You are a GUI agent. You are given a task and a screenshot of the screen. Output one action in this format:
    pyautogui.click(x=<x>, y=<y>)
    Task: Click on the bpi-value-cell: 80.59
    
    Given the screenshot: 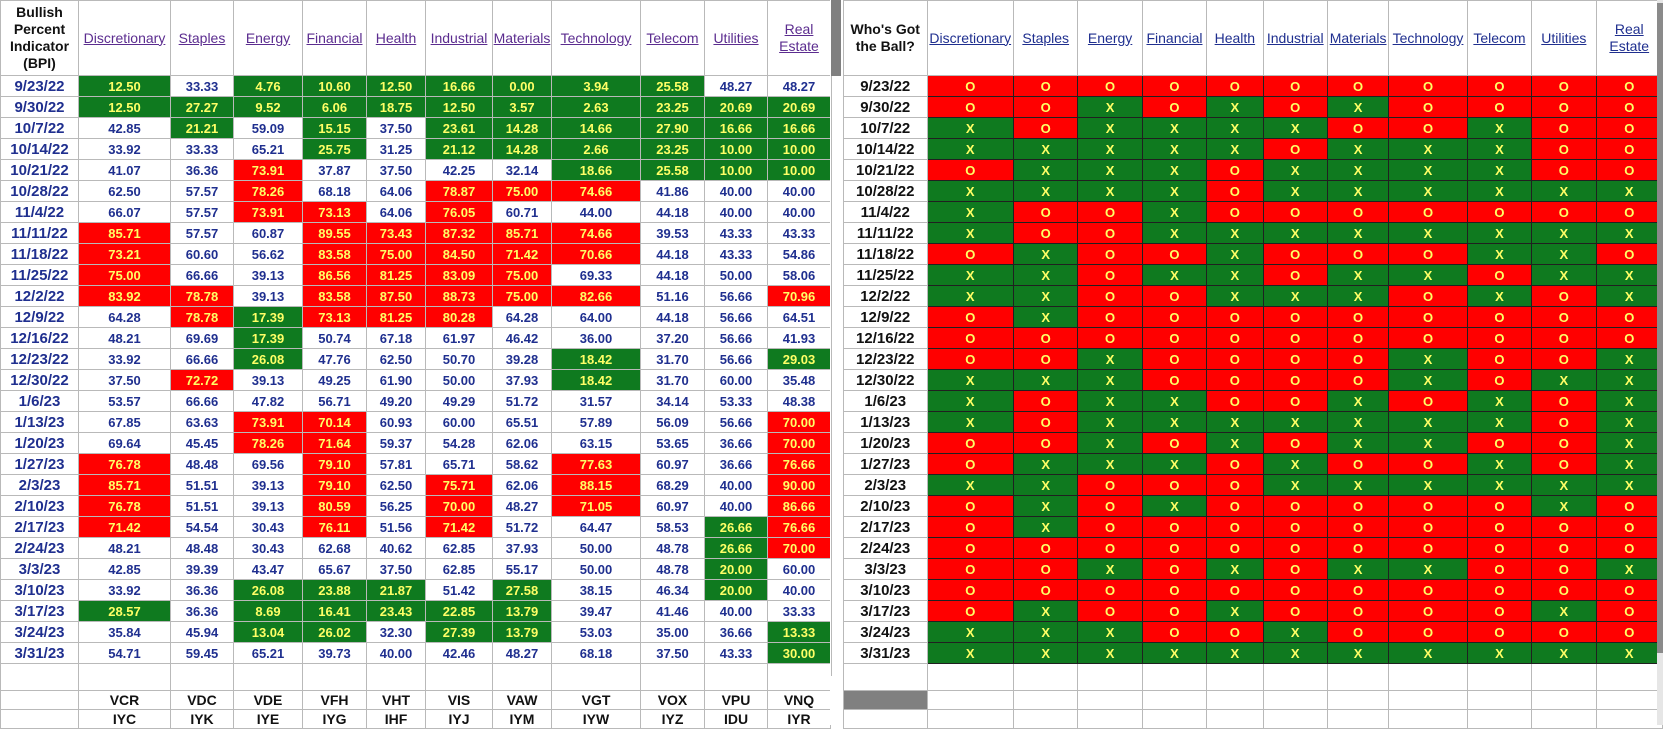 What is the action you would take?
    pyautogui.click(x=334, y=506)
    